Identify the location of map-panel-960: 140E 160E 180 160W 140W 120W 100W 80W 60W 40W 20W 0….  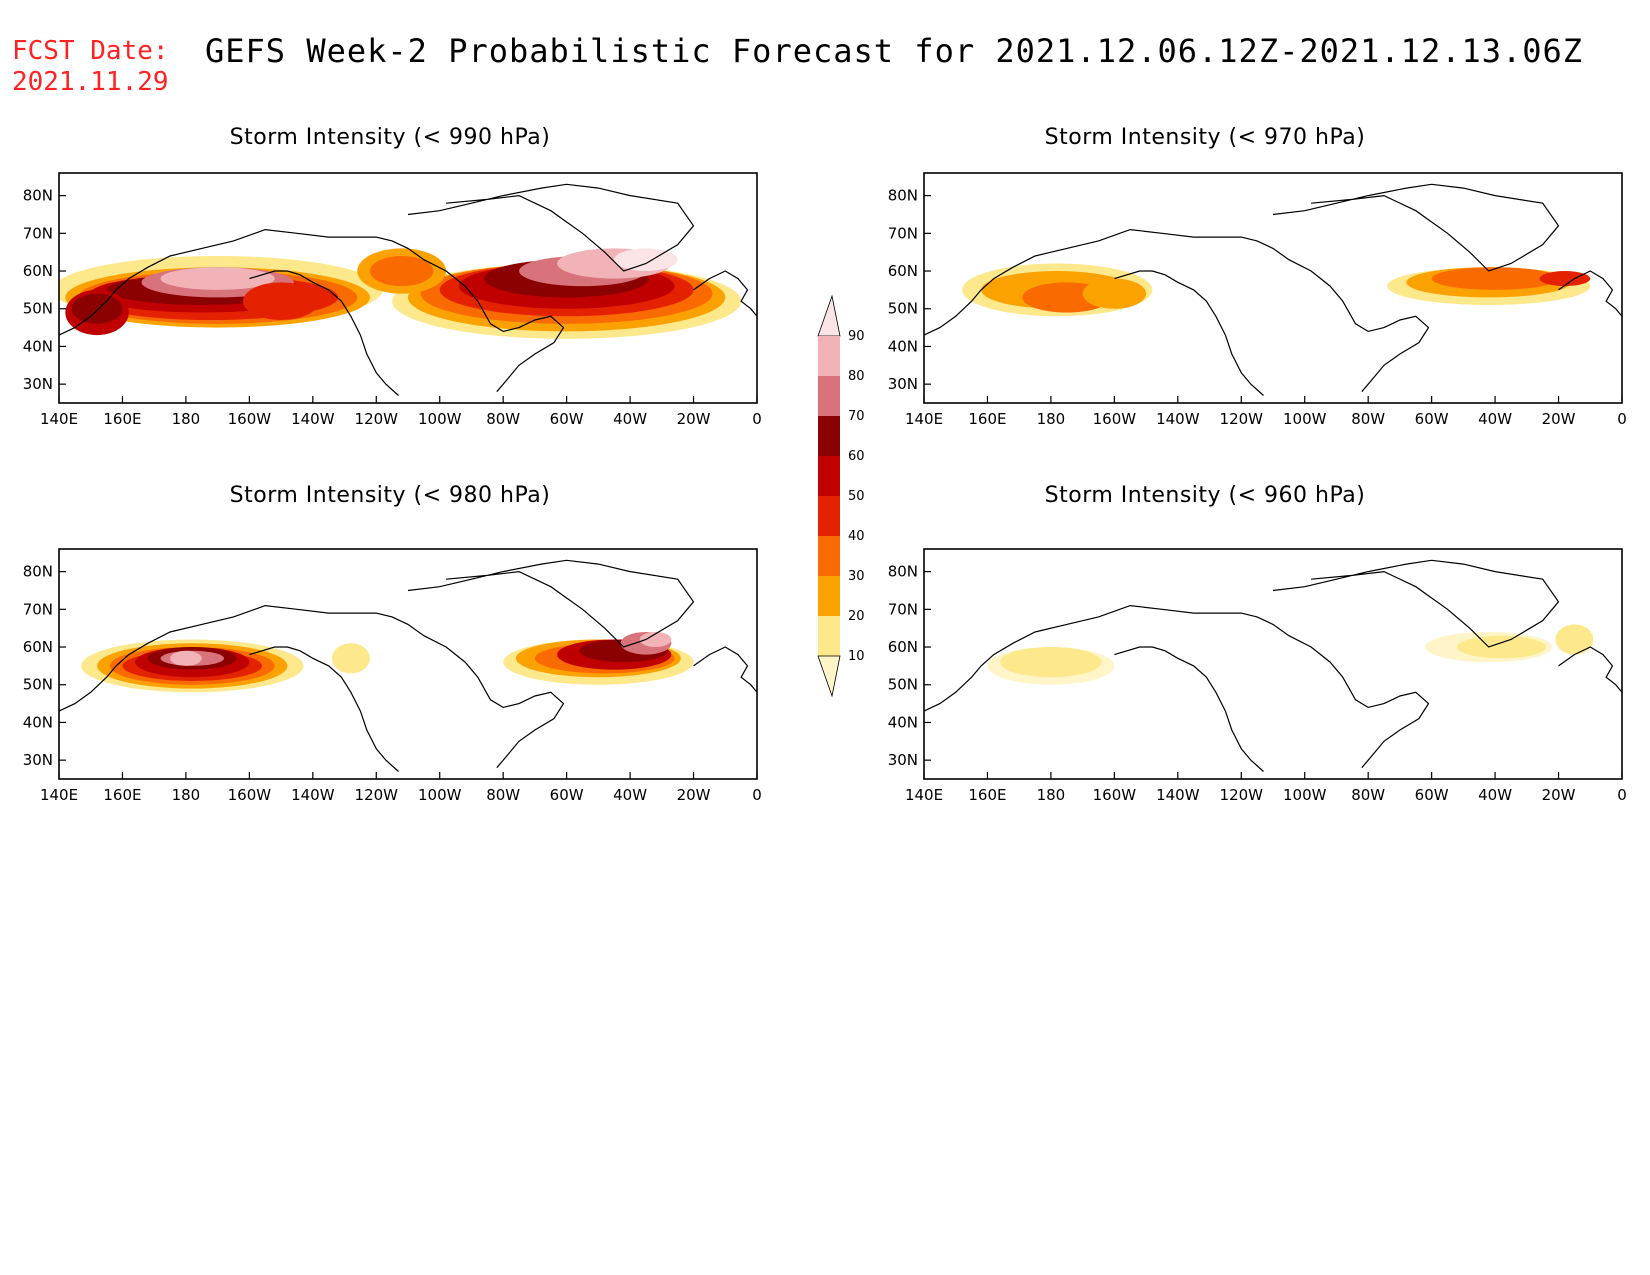
(1257, 676).